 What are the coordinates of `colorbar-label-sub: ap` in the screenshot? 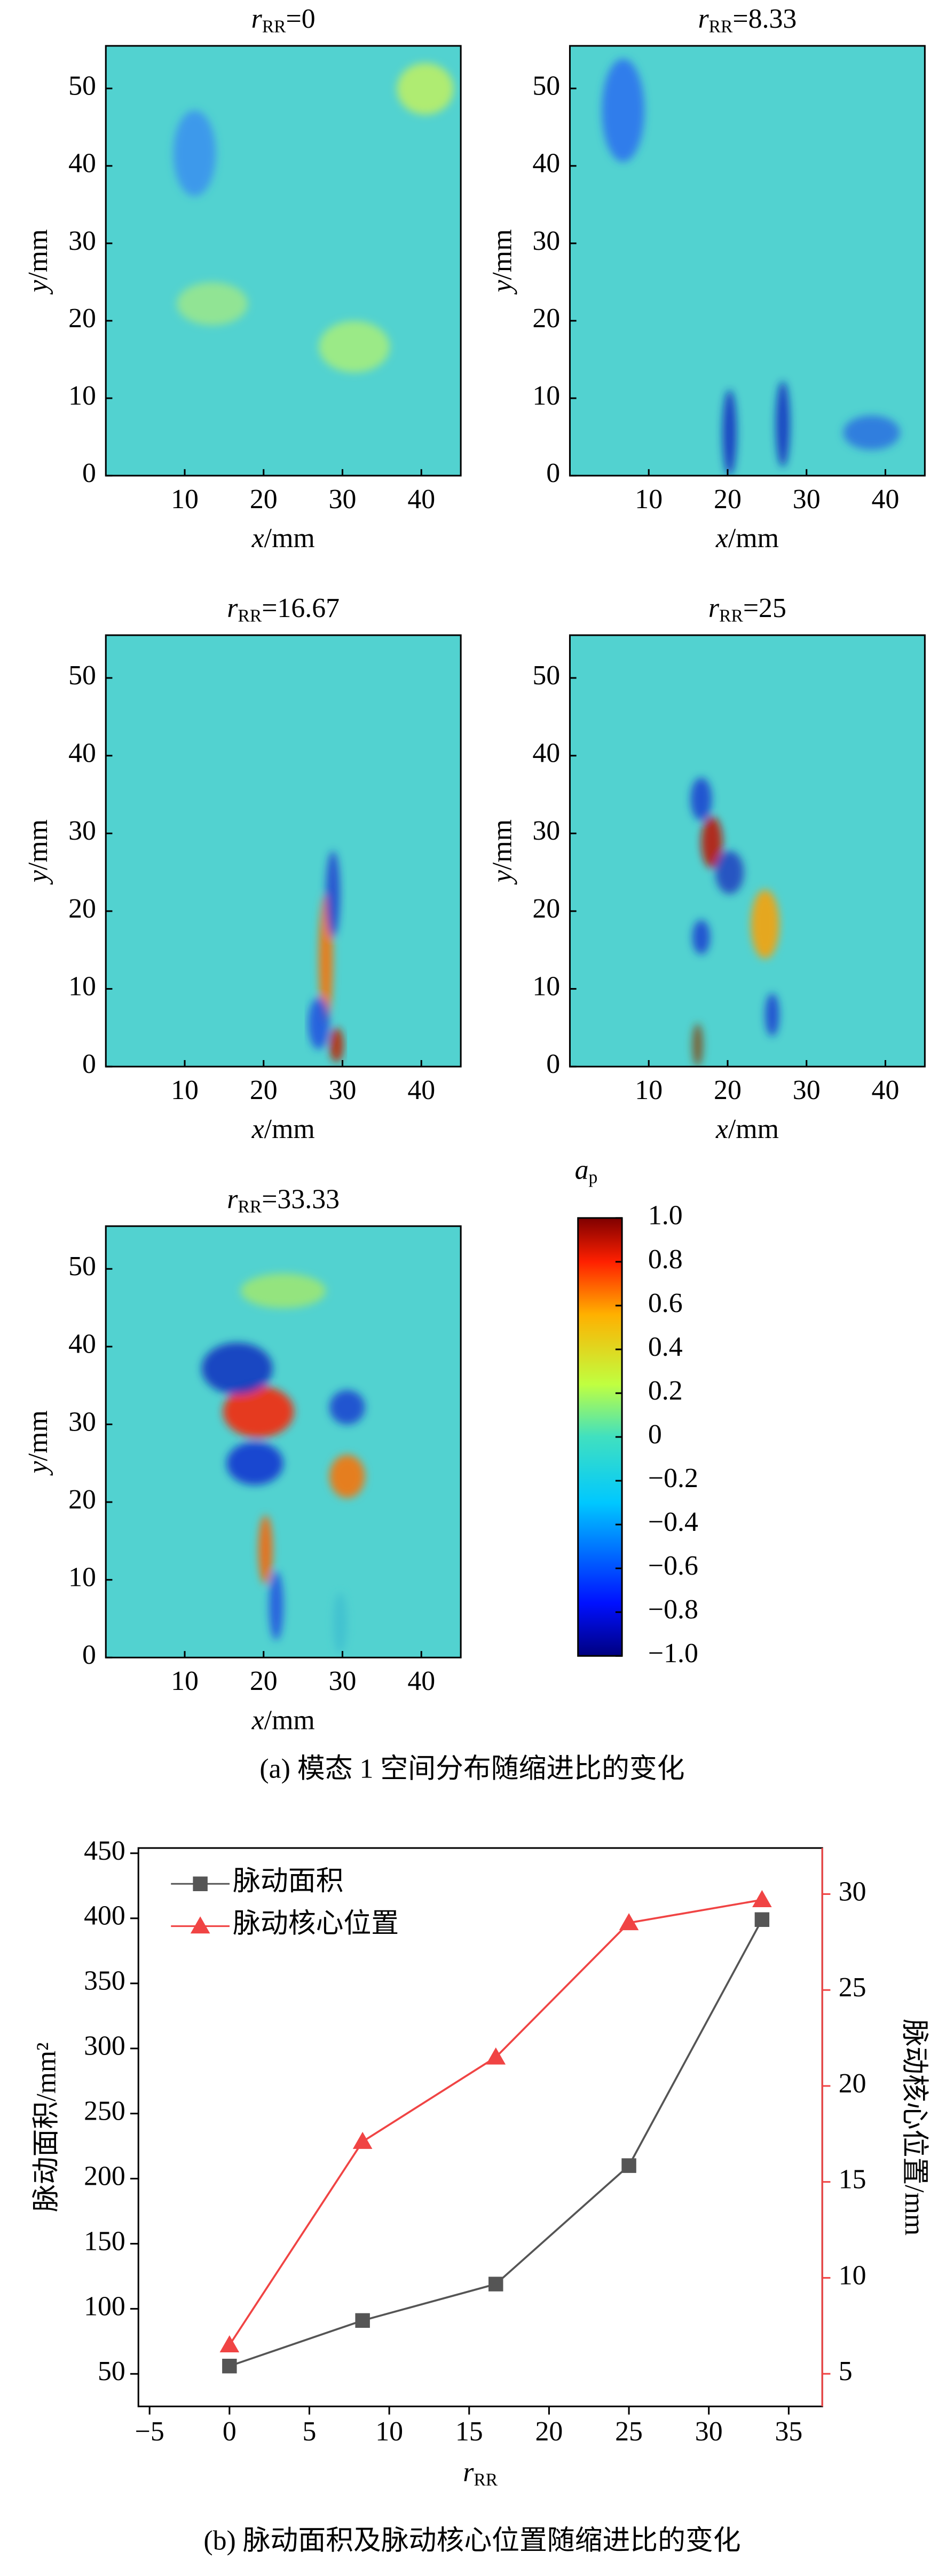 It's located at (587, 1171).